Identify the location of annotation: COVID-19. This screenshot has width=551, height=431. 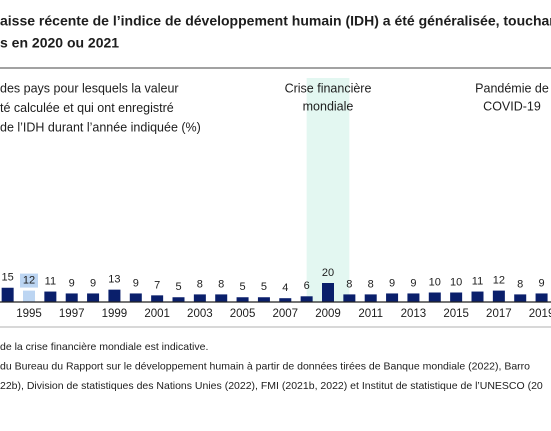
(512, 106).